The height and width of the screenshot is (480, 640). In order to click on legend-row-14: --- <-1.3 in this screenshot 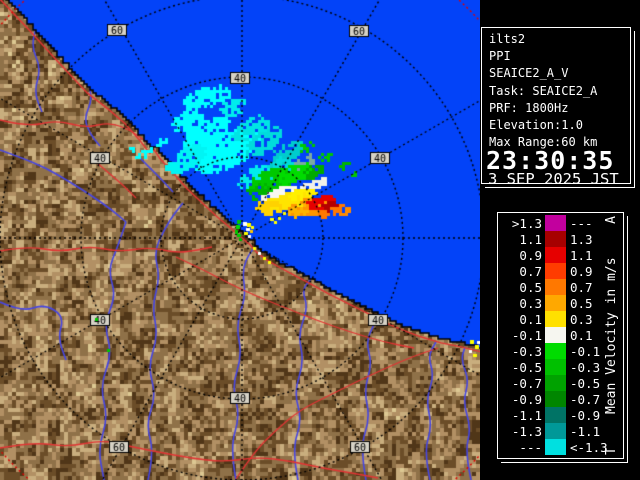, I will do `click(555, 447)`.